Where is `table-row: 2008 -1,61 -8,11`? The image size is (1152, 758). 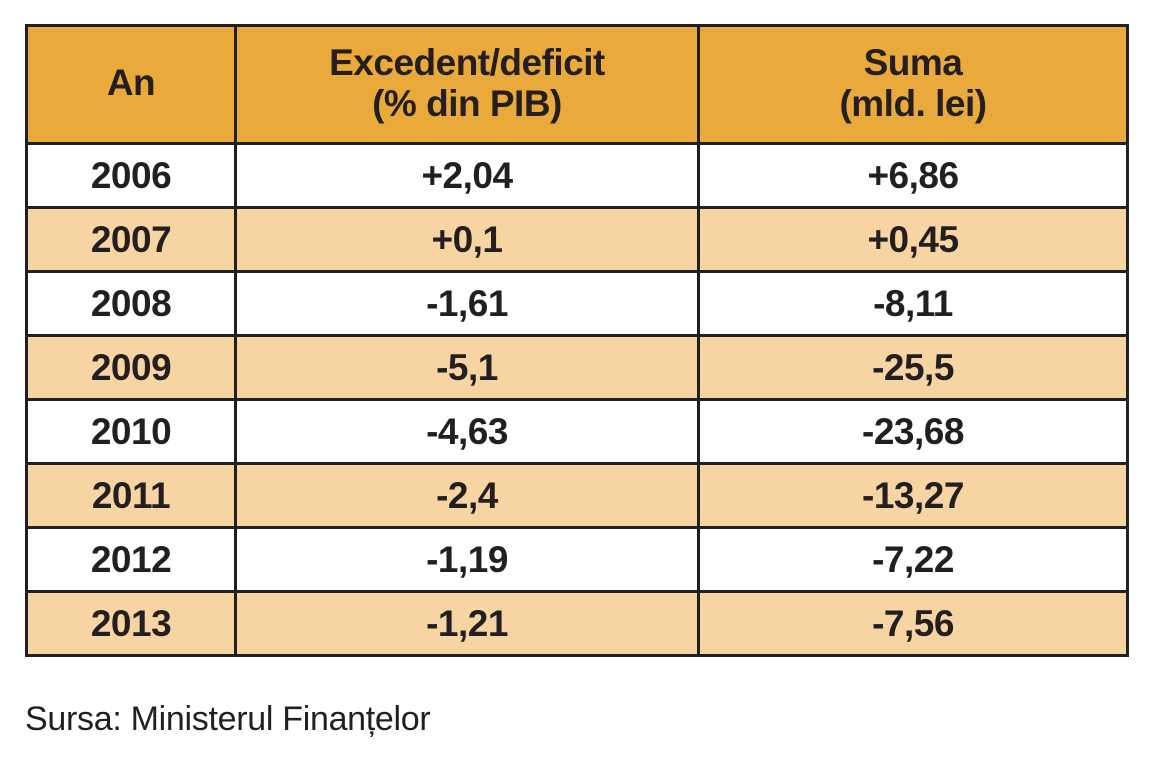
table-row: 2008 -1,61 -8,11 is located at coordinates (577, 303).